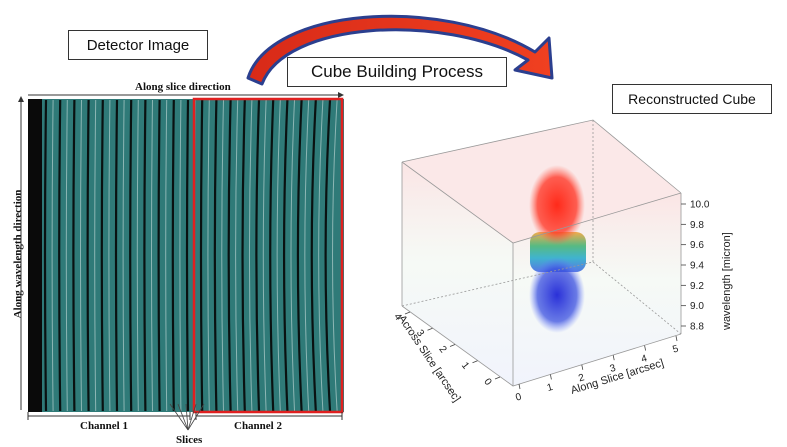 The height and width of the screenshot is (447, 787). I want to click on red-emission-blob, so click(557, 205).